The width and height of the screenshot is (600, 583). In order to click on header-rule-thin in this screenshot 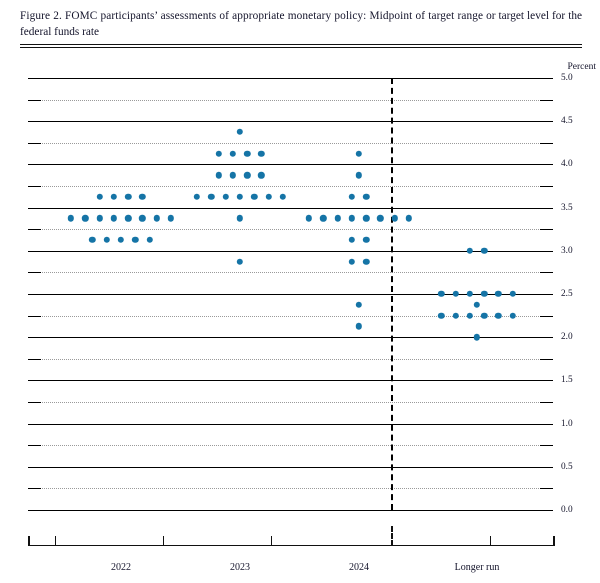, I will do `click(301, 47)`.